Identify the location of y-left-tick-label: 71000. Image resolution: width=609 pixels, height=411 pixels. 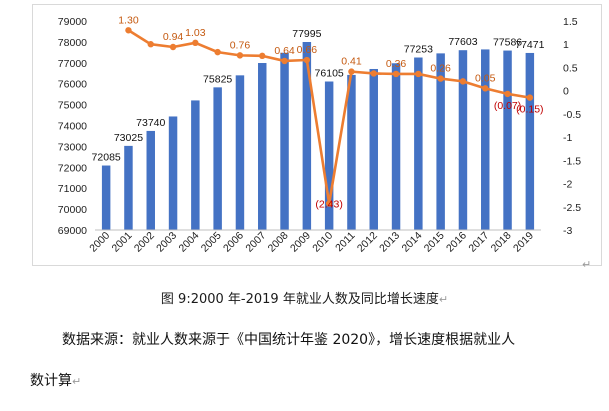
(72, 189).